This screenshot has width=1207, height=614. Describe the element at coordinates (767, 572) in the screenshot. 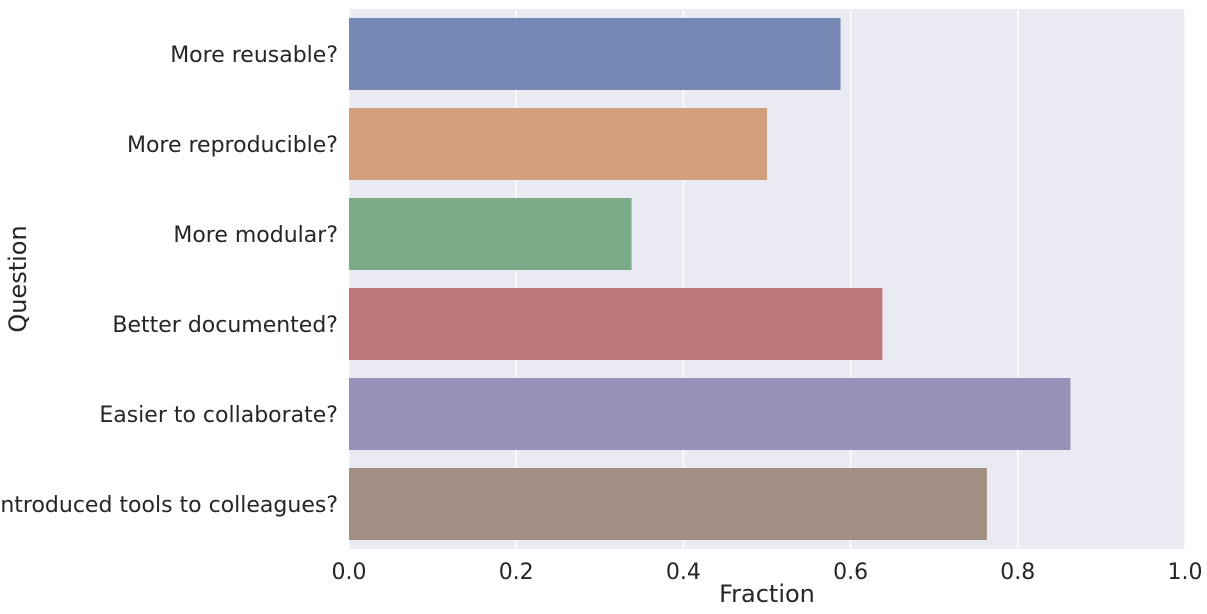

I see `x-tick-labels: 0.0 0.2 0.4 0.6 0.8 1.0` at that location.